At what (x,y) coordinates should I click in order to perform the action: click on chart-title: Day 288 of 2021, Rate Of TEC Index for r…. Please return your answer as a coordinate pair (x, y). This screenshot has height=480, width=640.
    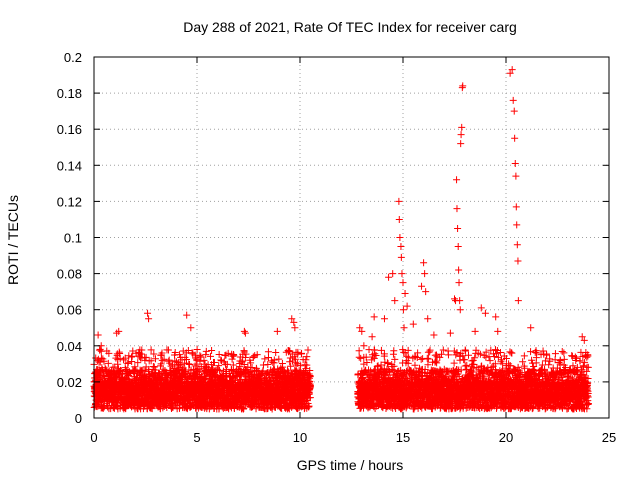
    Looking at the image, I should click on (350, 27).